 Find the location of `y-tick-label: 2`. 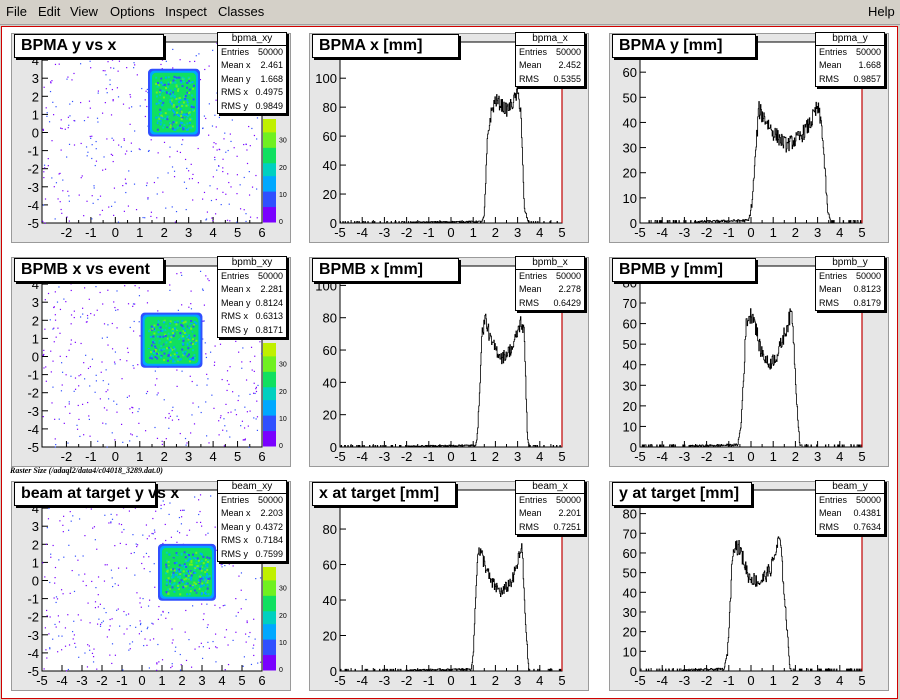

y-tick-label: 2 is located at coordinates (35, 320).